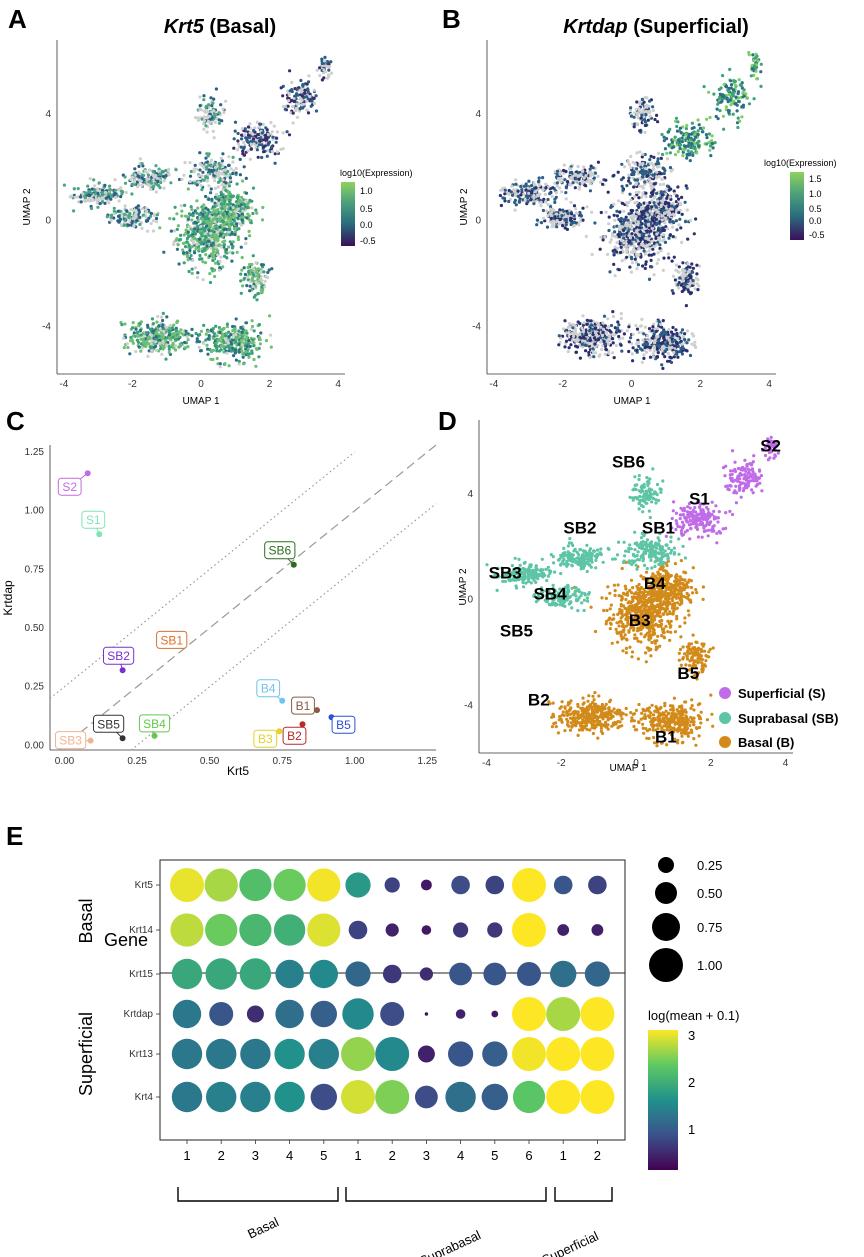 The image size is (864, 1257). I want to click on x-tick-label: 4, so click(338, 384).